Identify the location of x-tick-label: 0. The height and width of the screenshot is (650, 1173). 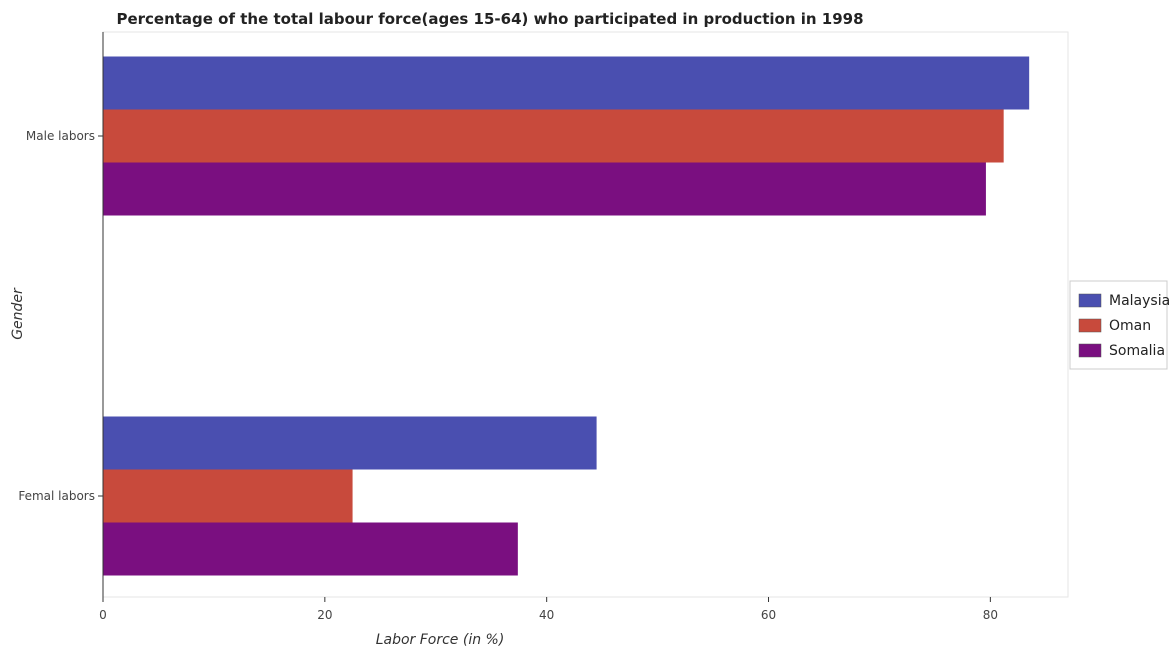
(103, 615).